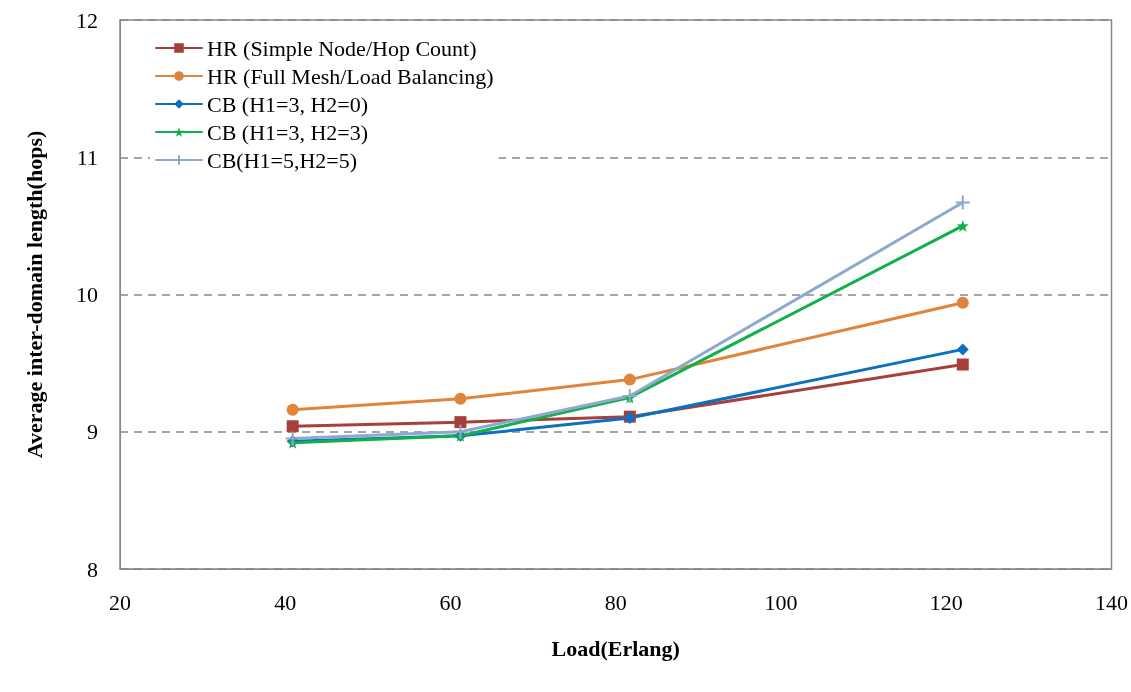 This screenshot has width=1131, height=692. I want to click on y-axis-title: Average inter-domain length(hops), so click(34, 294).